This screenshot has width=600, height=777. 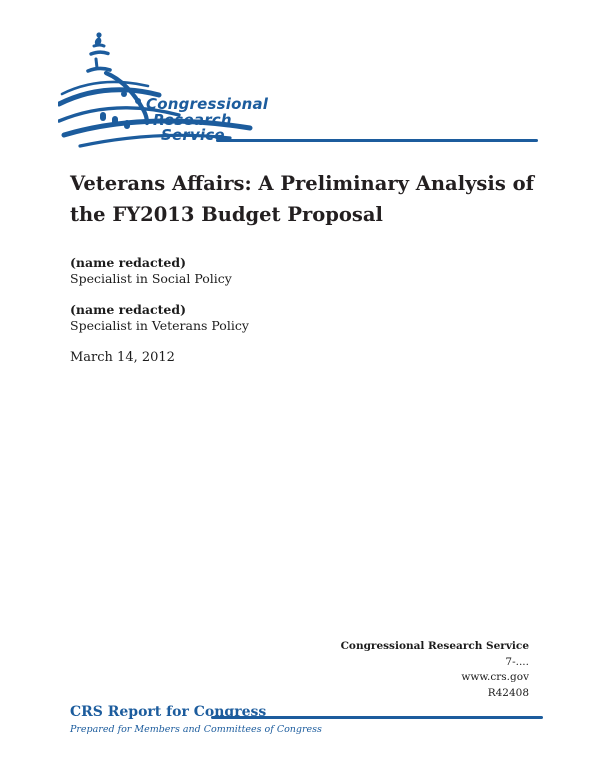 What do you see at coordinates (159, 325) in the screenshot?
I see `author-role: Specialist in Veterans Policy` at bounding box center [159, 325].